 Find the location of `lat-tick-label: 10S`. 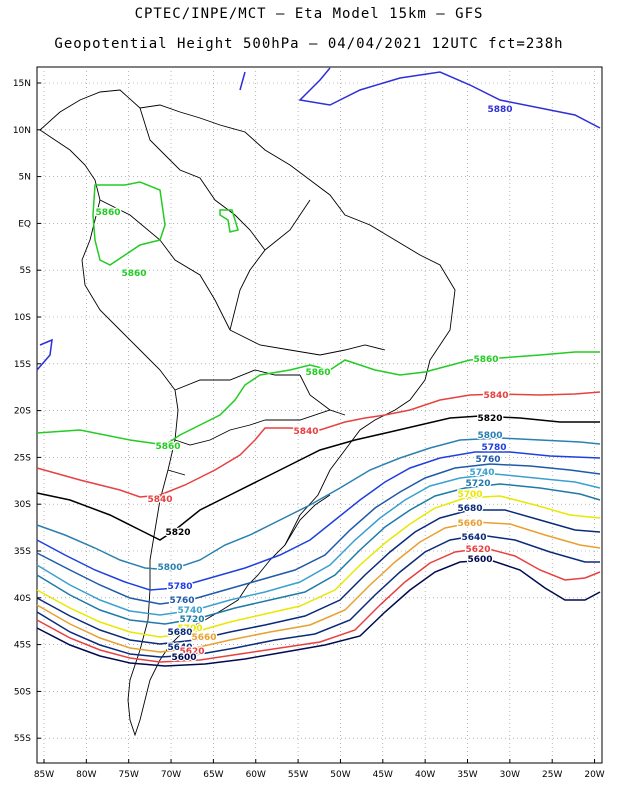

lat-tick-label: 10S is located at coordinates (22, 318).